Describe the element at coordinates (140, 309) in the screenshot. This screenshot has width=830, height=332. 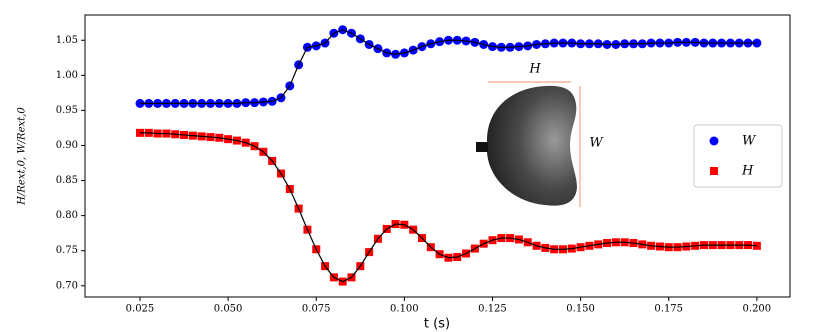
I see `x-tick-label: 0.025` at that location.